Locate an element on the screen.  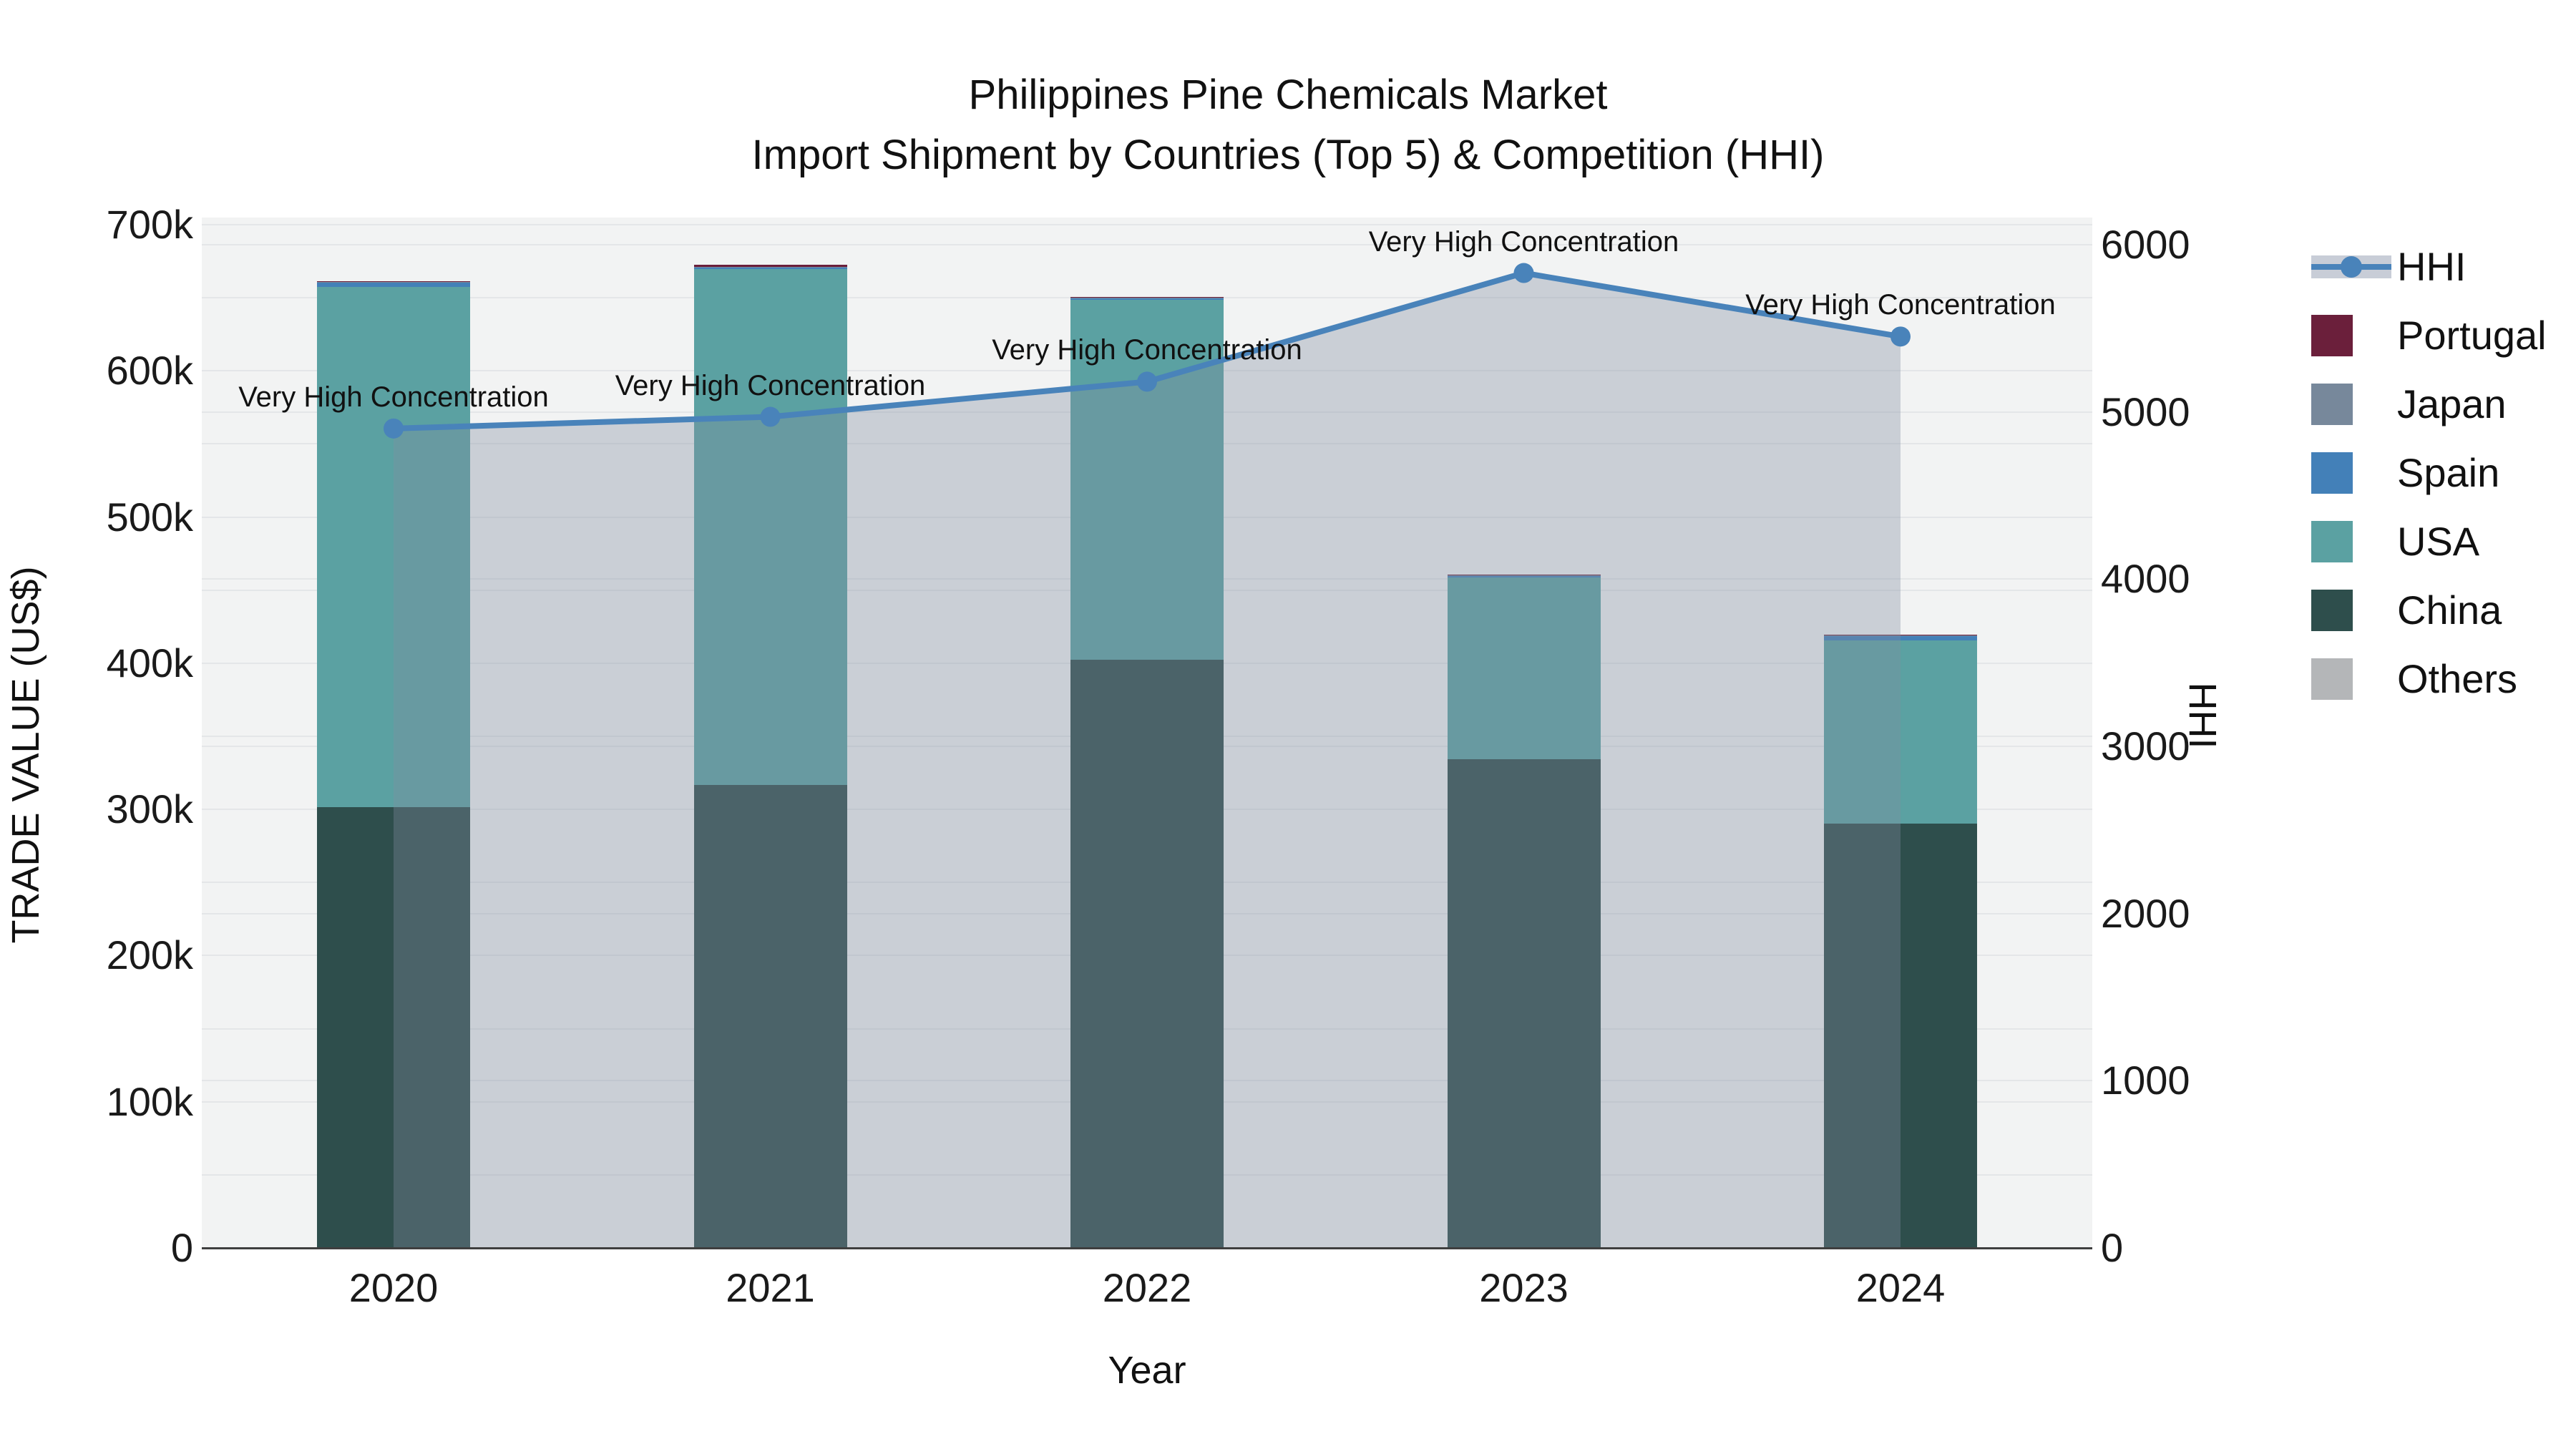
bar-segment-china-2024 is located at coordinates (1900, 1035).